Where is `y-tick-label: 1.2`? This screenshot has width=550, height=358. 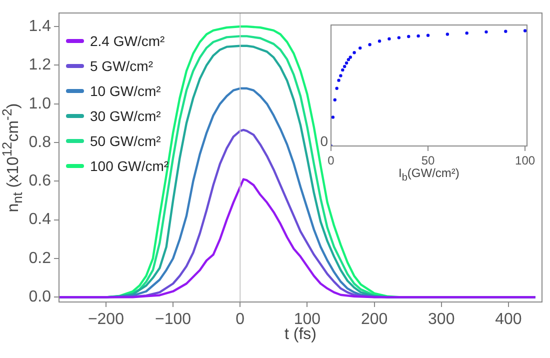 y-tick-label: 1.2 is located at coordinates (40, 65).